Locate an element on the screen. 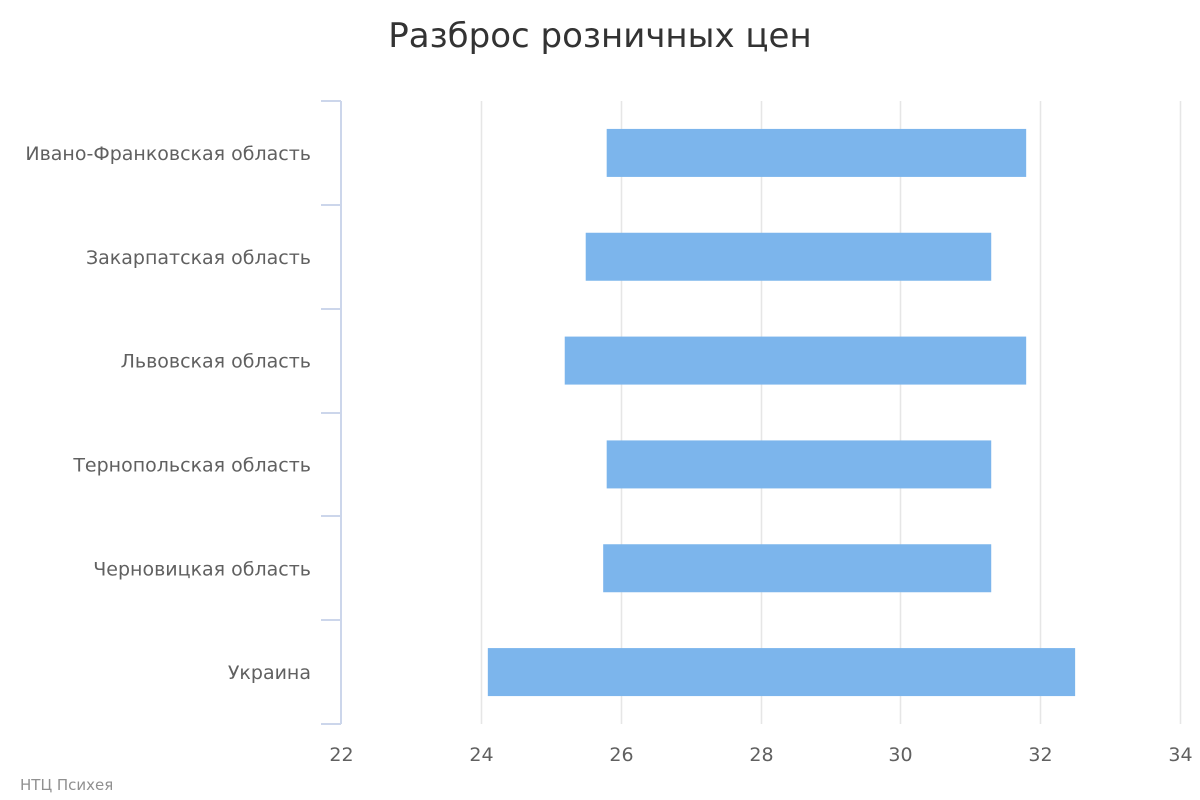 The height and width of the screenshot is (800, 1200). x-tick-label: 22 is located at coordinates (341, 755).